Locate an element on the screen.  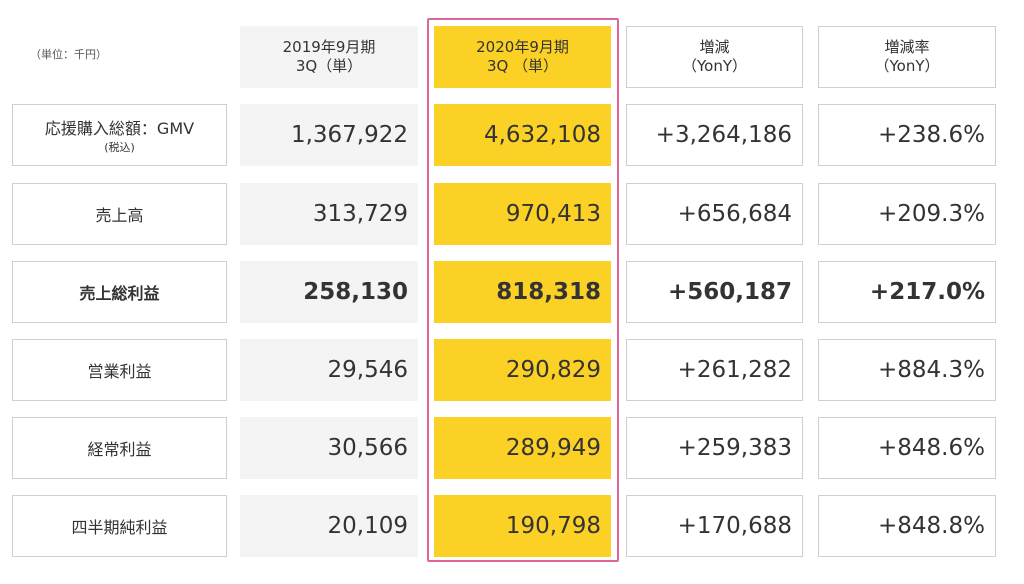
value-text: +848.8% is located at coordinates (931, 526).